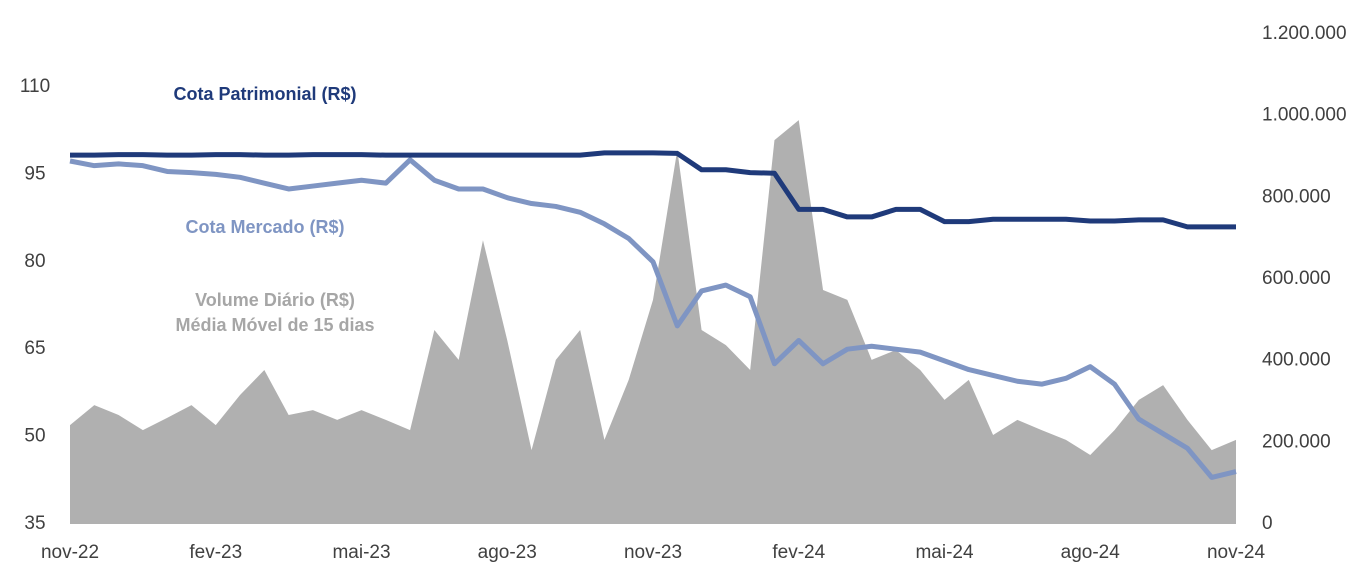  What do you see at coordinates (653, 552) in the screenshot?
I see `x-tick-label: nov-23` at bounding box center [653, 552].